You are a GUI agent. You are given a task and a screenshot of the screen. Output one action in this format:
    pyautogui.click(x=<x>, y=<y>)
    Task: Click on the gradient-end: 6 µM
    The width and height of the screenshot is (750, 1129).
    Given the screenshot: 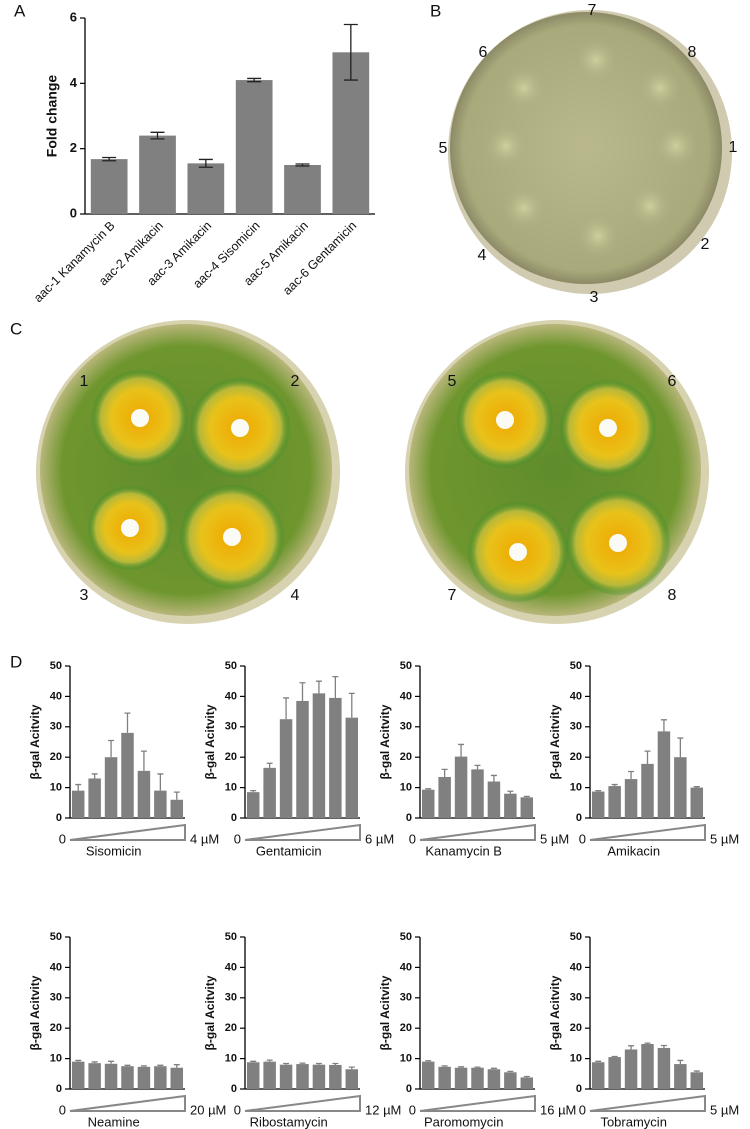 What is the action you would take?
    pyautogui.click(x=379, y=838)
    